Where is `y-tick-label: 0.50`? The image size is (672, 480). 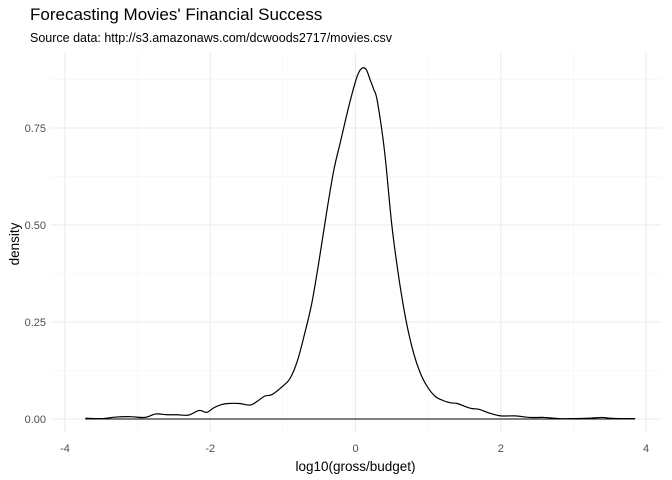
y-tick-label: 0.50 is located at coordinates (35, 226).